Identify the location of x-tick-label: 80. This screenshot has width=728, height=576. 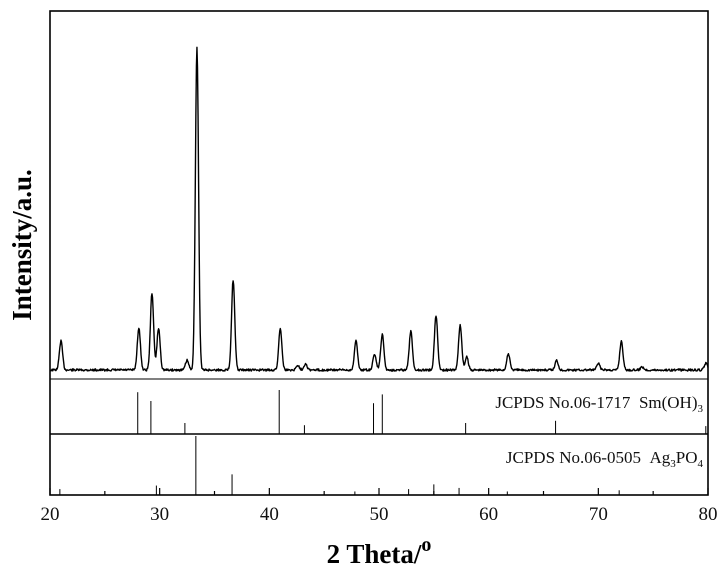
(708, 514).